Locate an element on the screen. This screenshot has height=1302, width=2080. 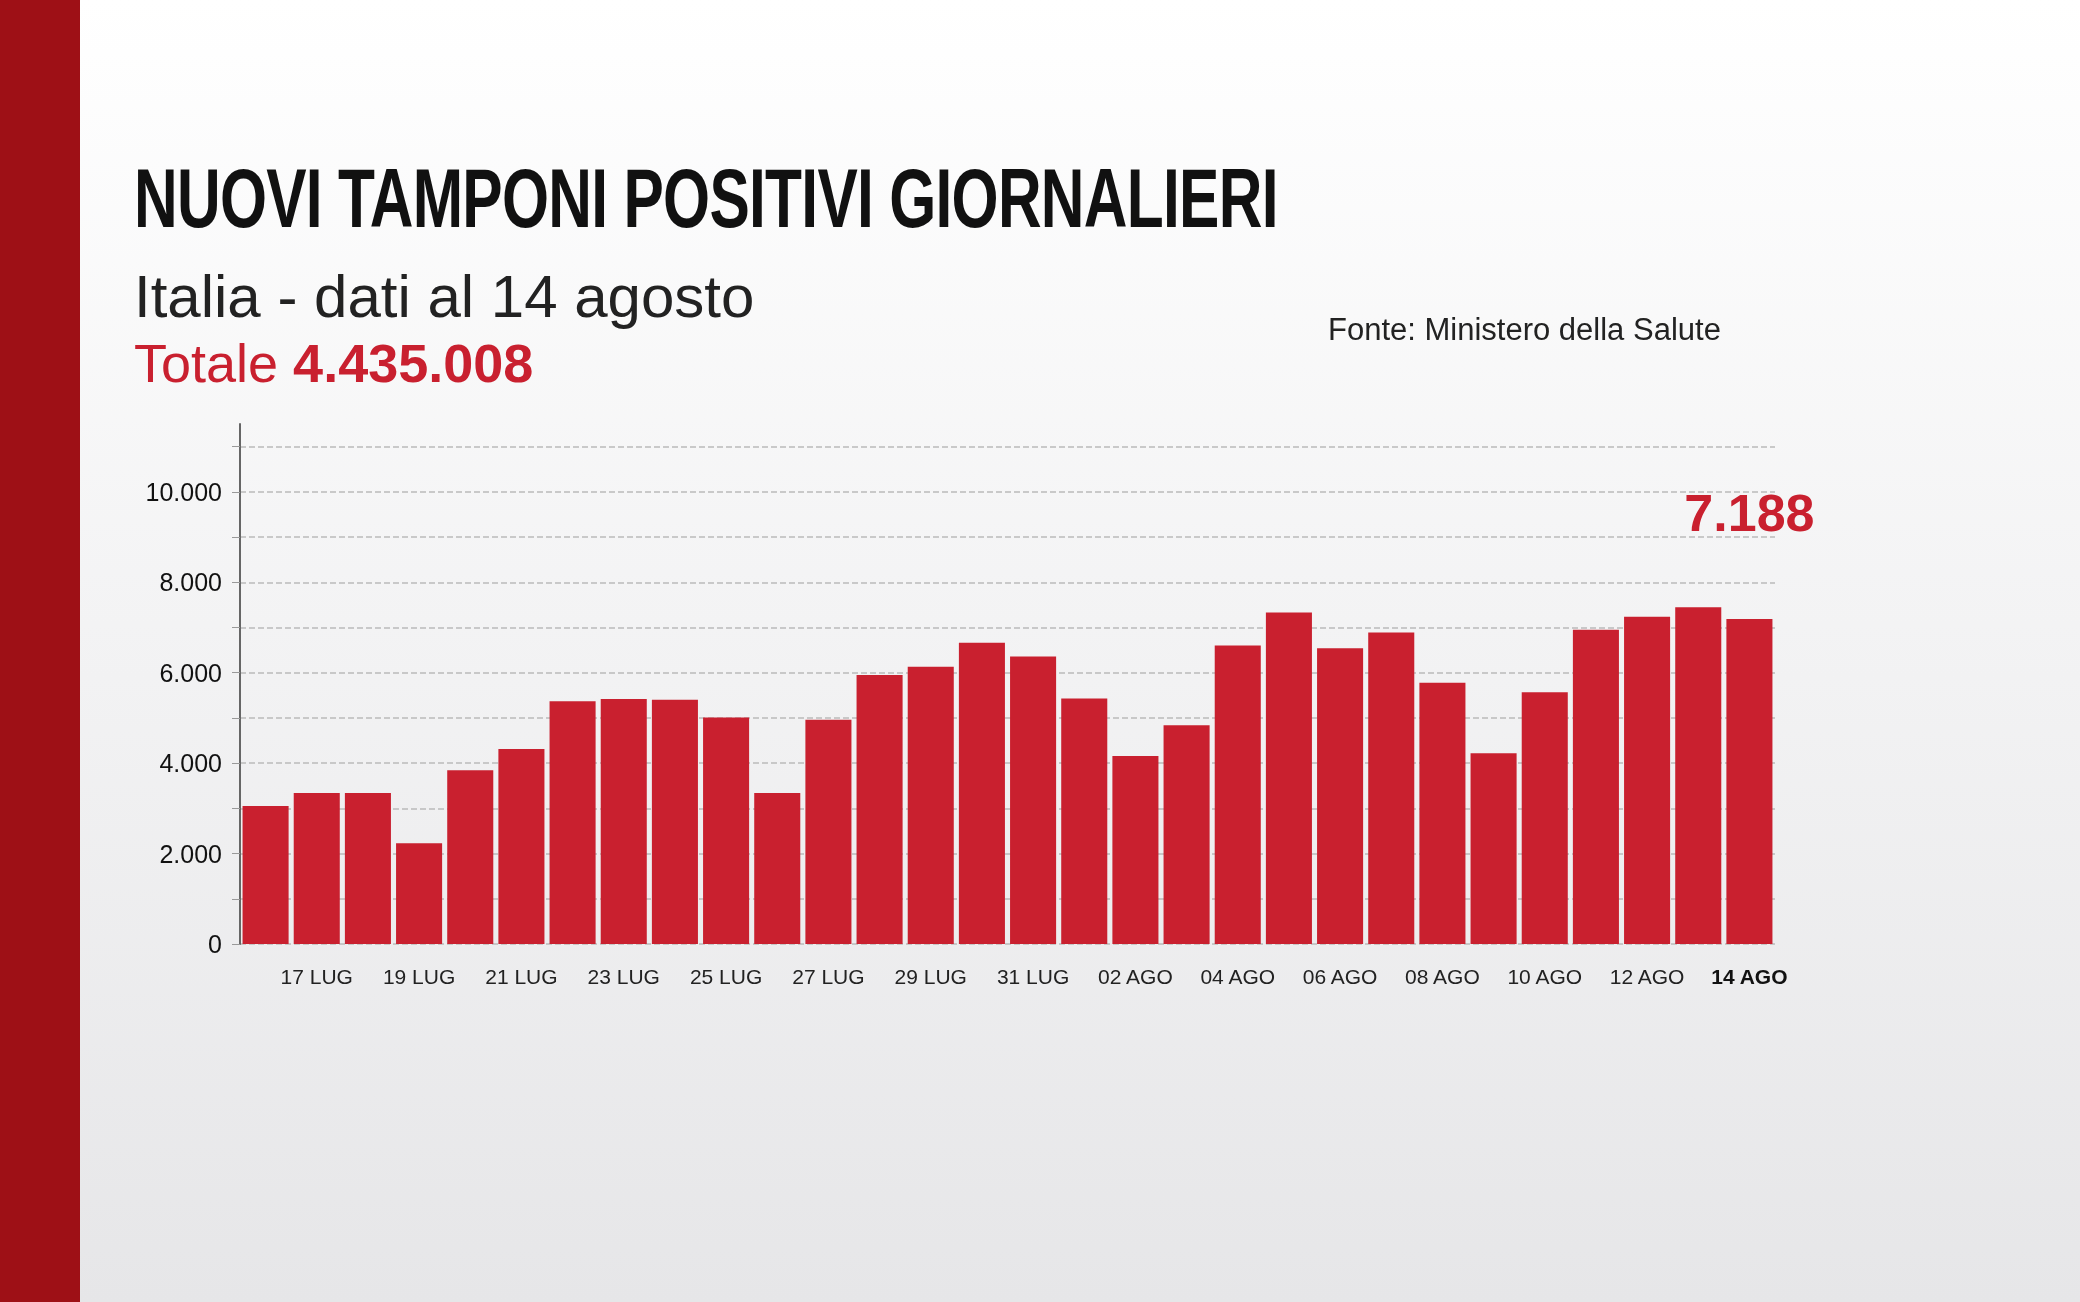
x-tick-label: 06 AGO is located at coordinates (1340, 976).